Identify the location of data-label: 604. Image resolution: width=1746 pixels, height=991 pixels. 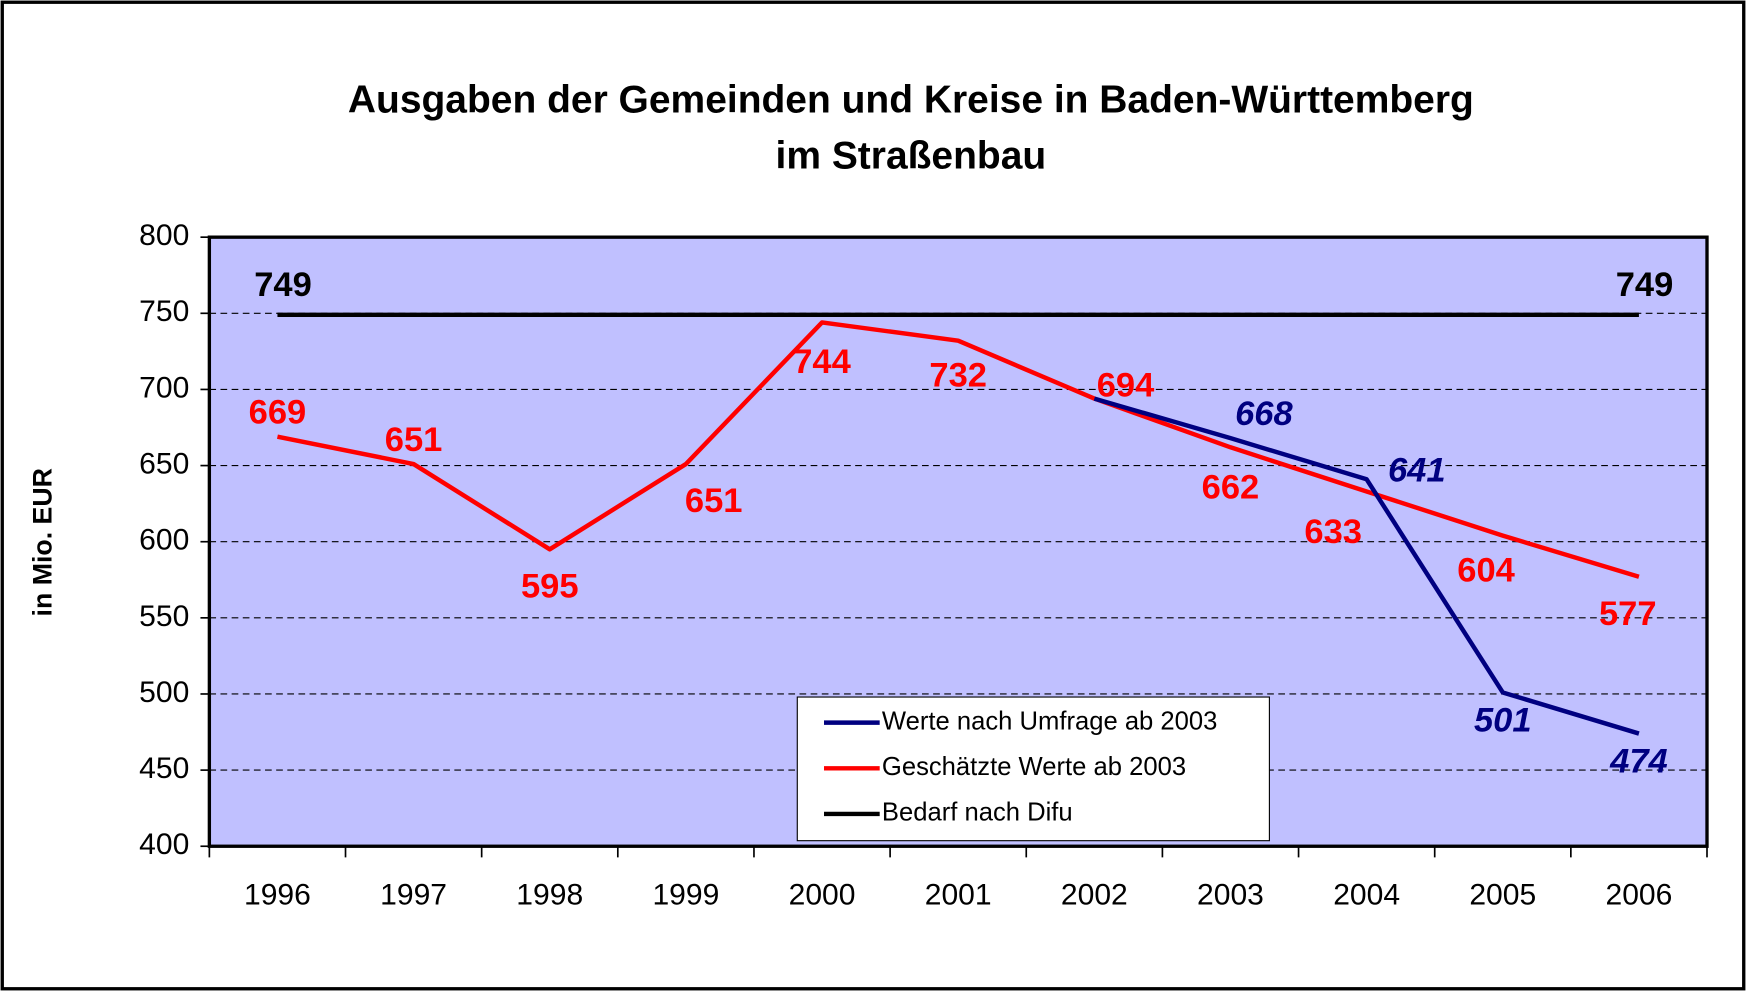
(1486, 570).